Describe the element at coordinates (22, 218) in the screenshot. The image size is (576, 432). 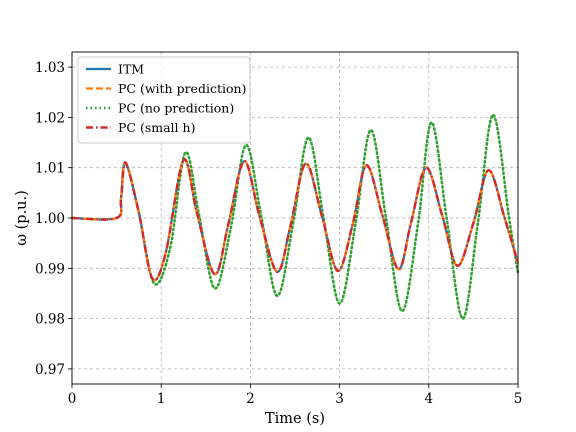
I see `y-axis-label: ω (p.u.)` at that location.